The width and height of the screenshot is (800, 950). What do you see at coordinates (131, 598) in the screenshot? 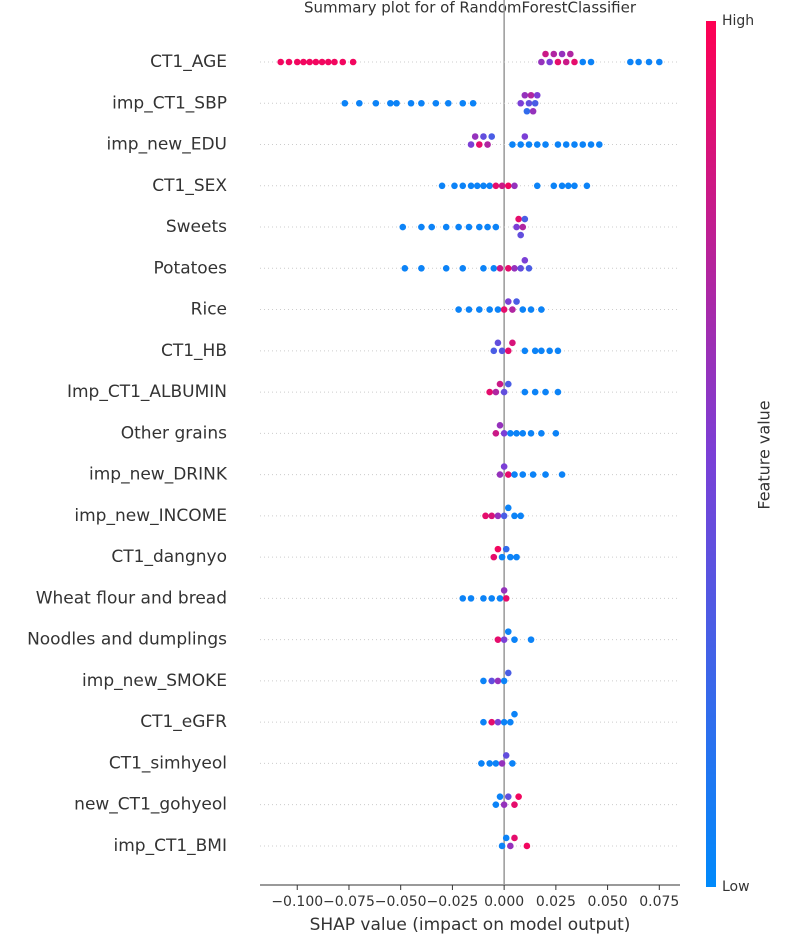
I see `y-tick-label: Wheat flour and bread` at bounding box center [131, 598].